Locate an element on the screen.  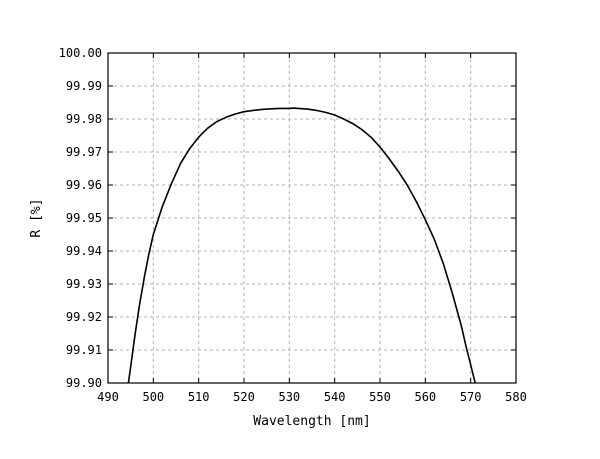
x-tick-label: 500 is located at coordinates (153, 397).